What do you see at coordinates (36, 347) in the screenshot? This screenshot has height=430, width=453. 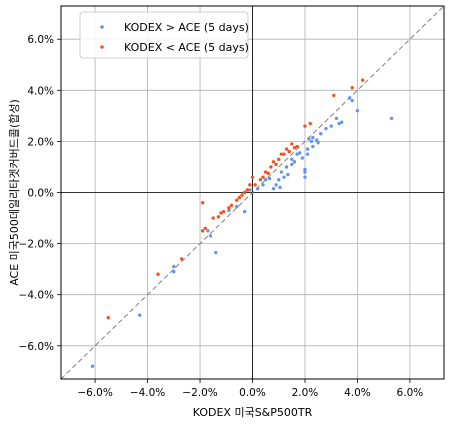 I see `y-tick-label: −6.0%` at bounding box center [36, 347].